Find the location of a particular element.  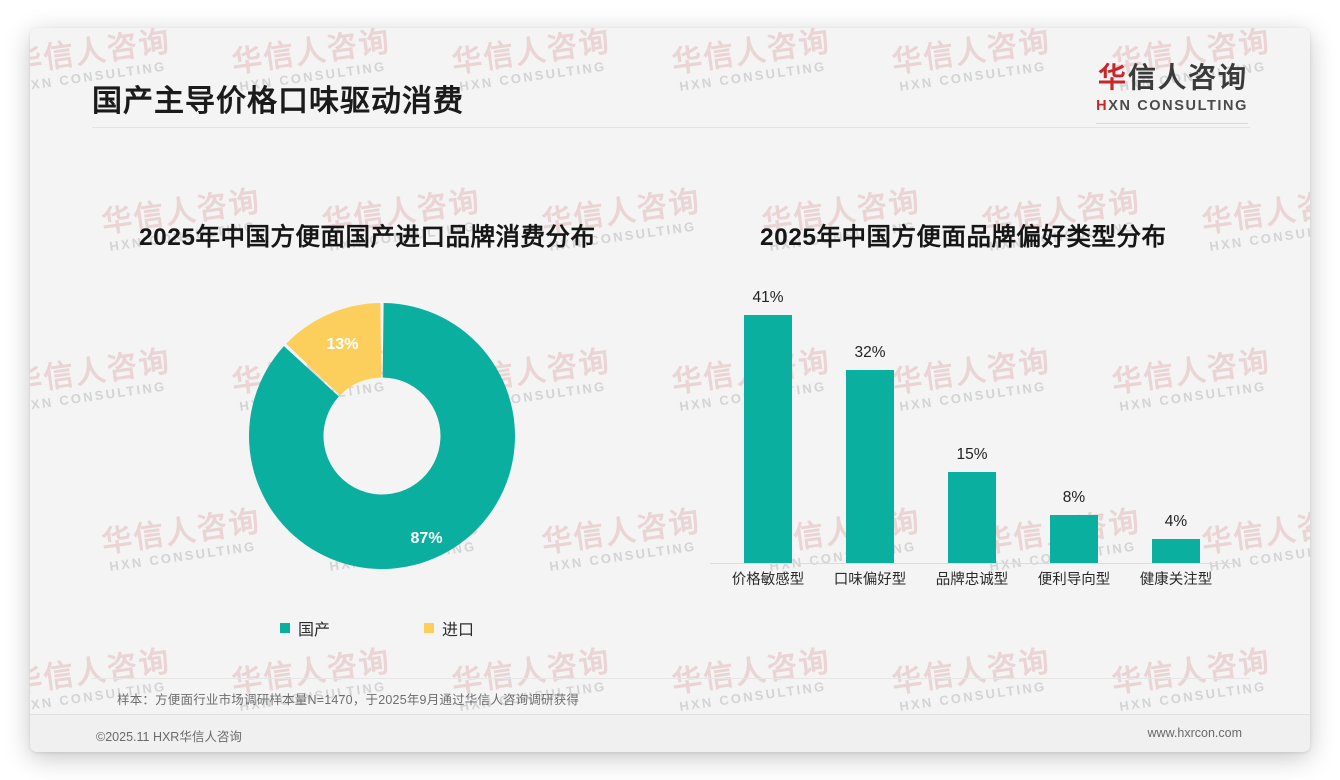

bar-value-label: 4% is located at coordinates (1176, 521).